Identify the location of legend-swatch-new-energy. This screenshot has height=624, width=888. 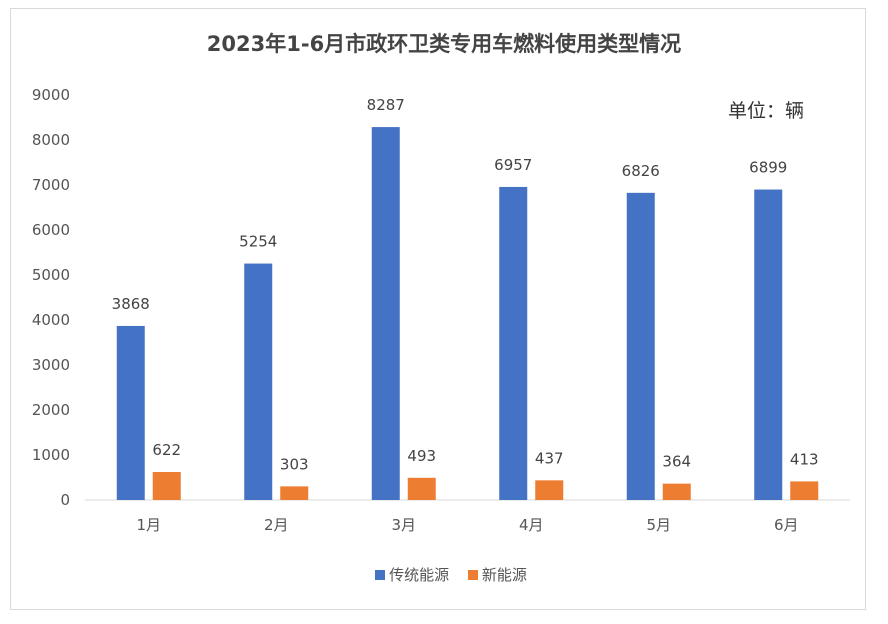
(472, 575).